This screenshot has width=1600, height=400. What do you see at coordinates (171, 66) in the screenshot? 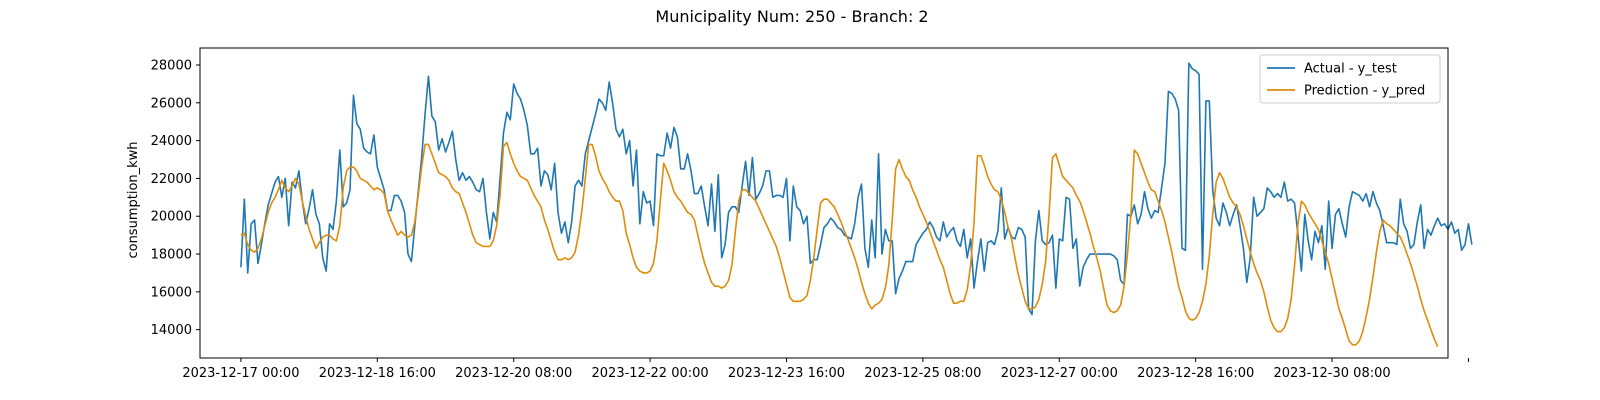
I see `y-tick-label: 28000` at bounding box center [171, 66].